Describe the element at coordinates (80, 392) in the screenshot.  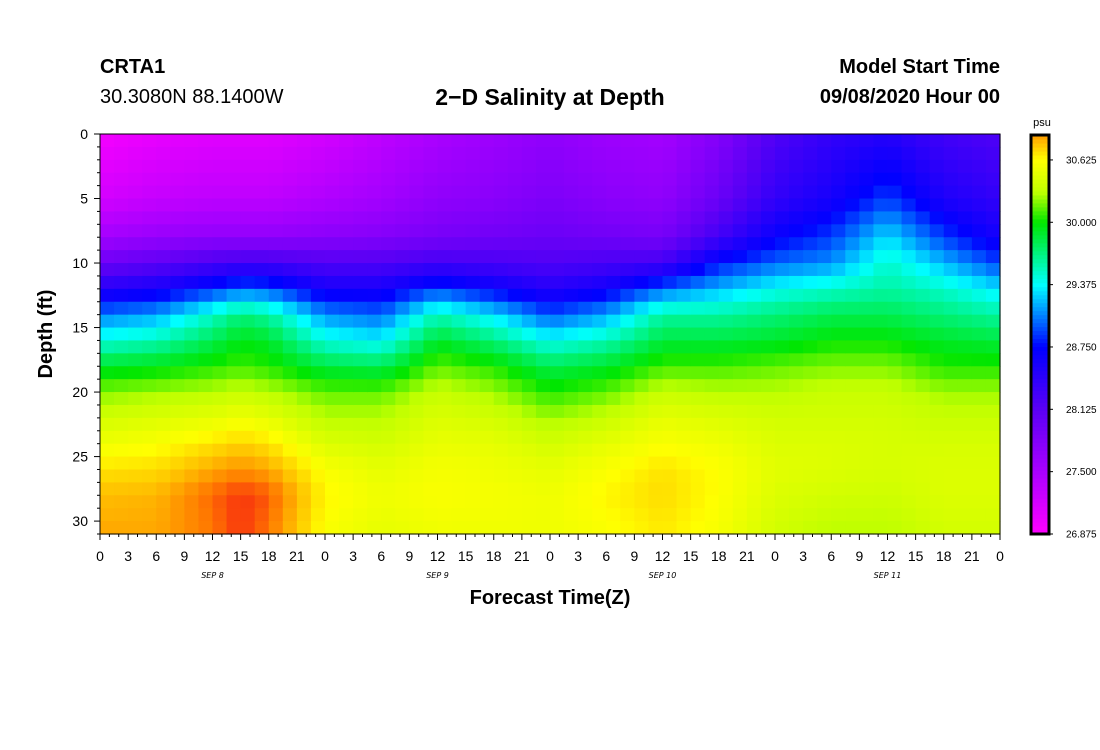
I see `y-tick-label: 20` at that location.